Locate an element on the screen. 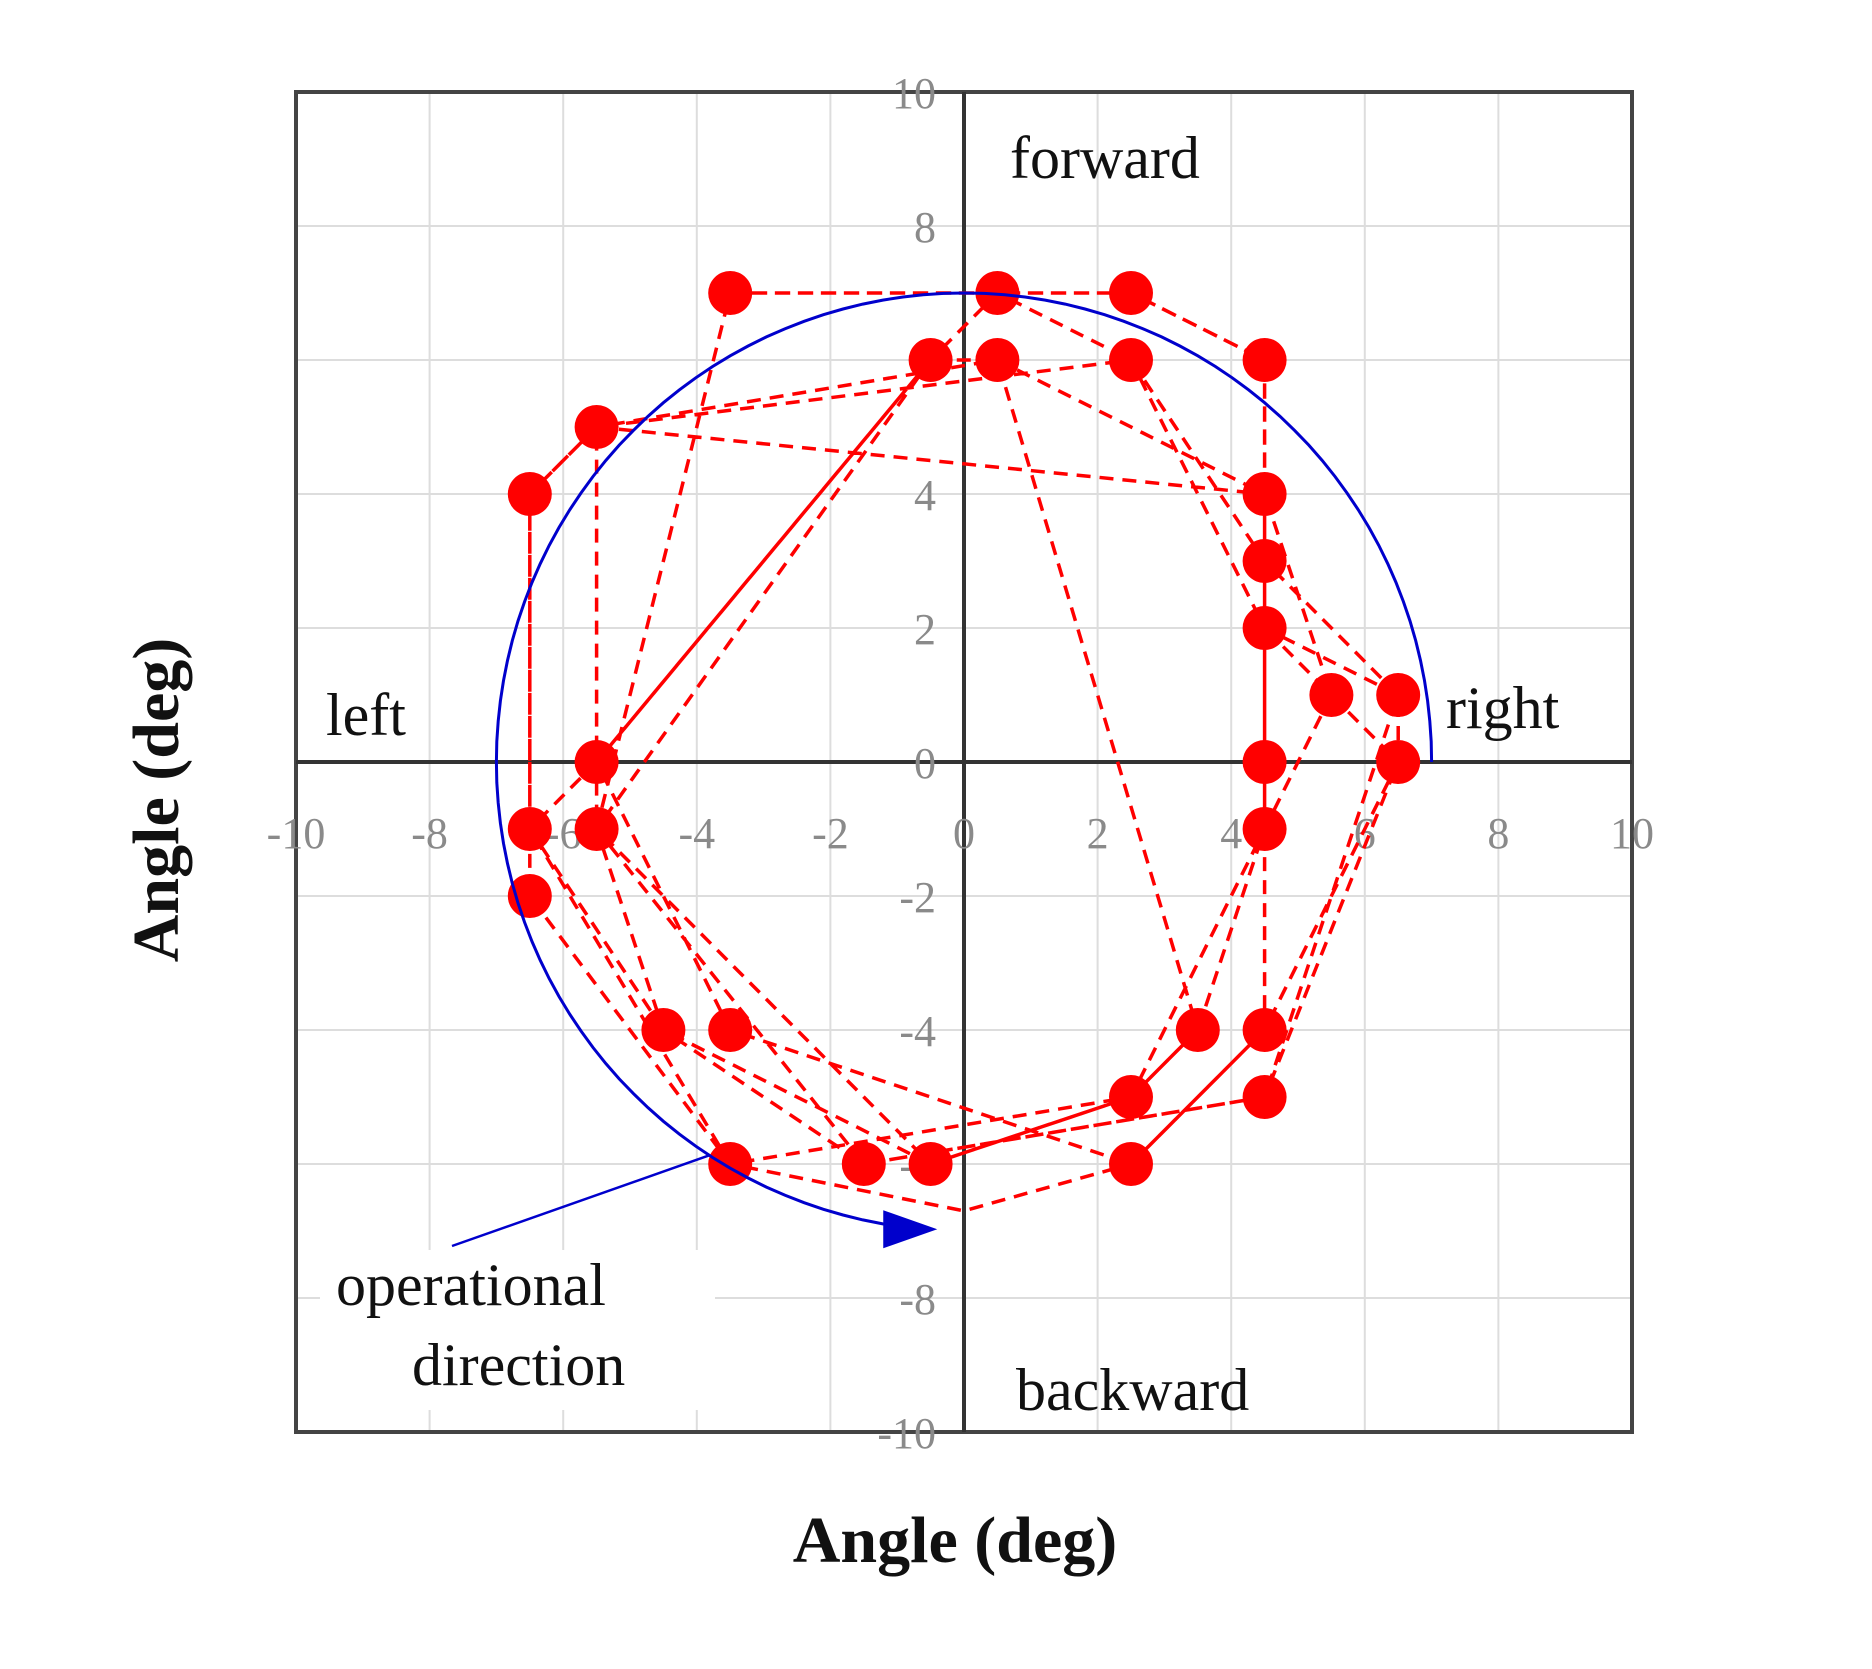  x-tick-label: 8 is located at coordinates (1498, 833).